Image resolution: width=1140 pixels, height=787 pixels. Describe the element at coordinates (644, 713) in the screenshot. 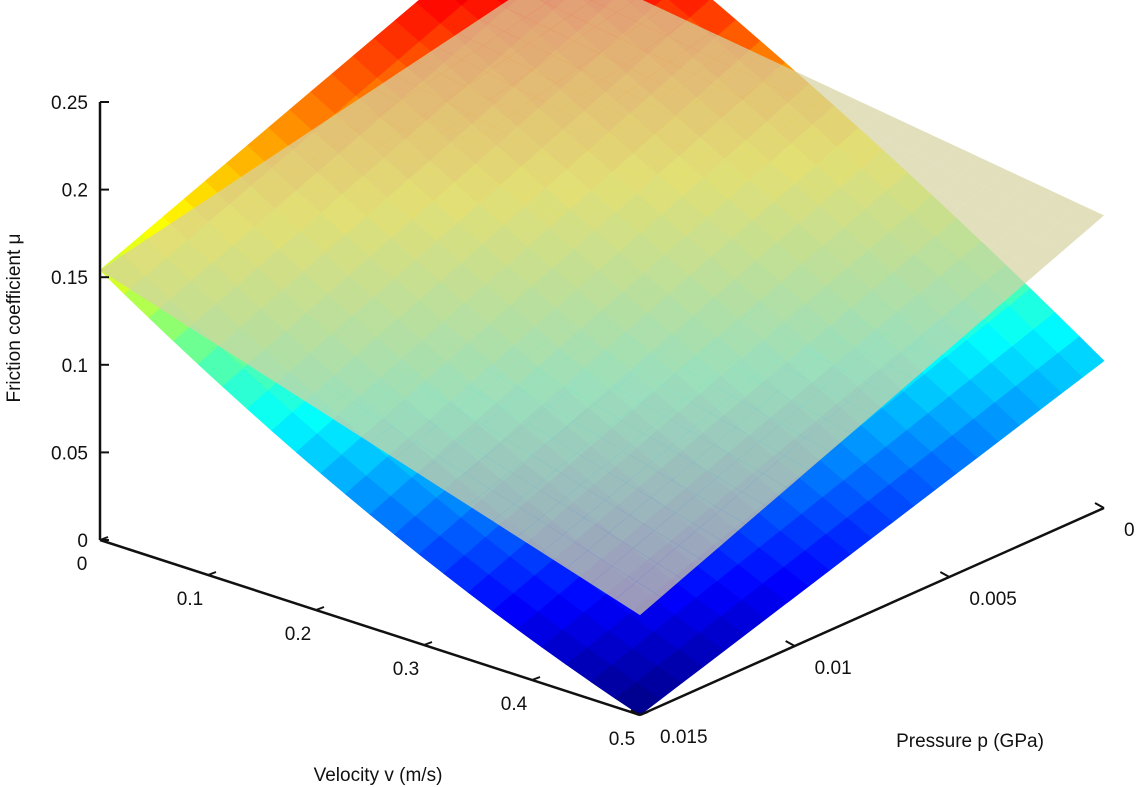

I see `x-tick-mark` at that location.